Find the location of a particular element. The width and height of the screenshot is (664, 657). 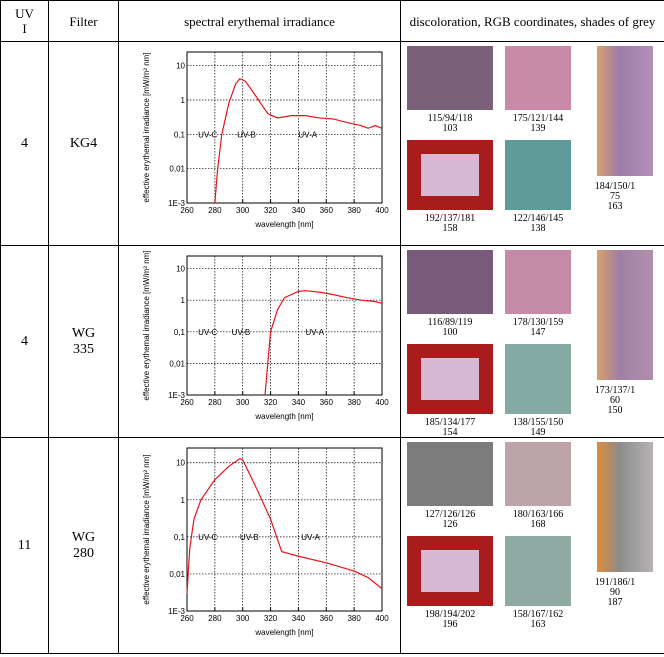

rgb-value: 115/94/118 is located at coordinates (450, 118).